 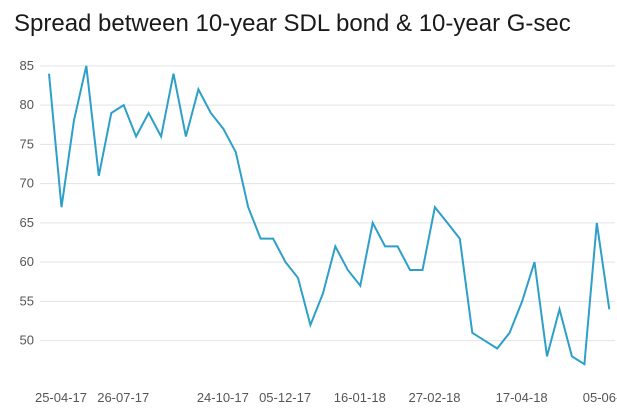 What do you see at coordinates (123, 397) in the screenshot?
I see `x-tick-label: 26-07-17` at bounding box center [123, 397].